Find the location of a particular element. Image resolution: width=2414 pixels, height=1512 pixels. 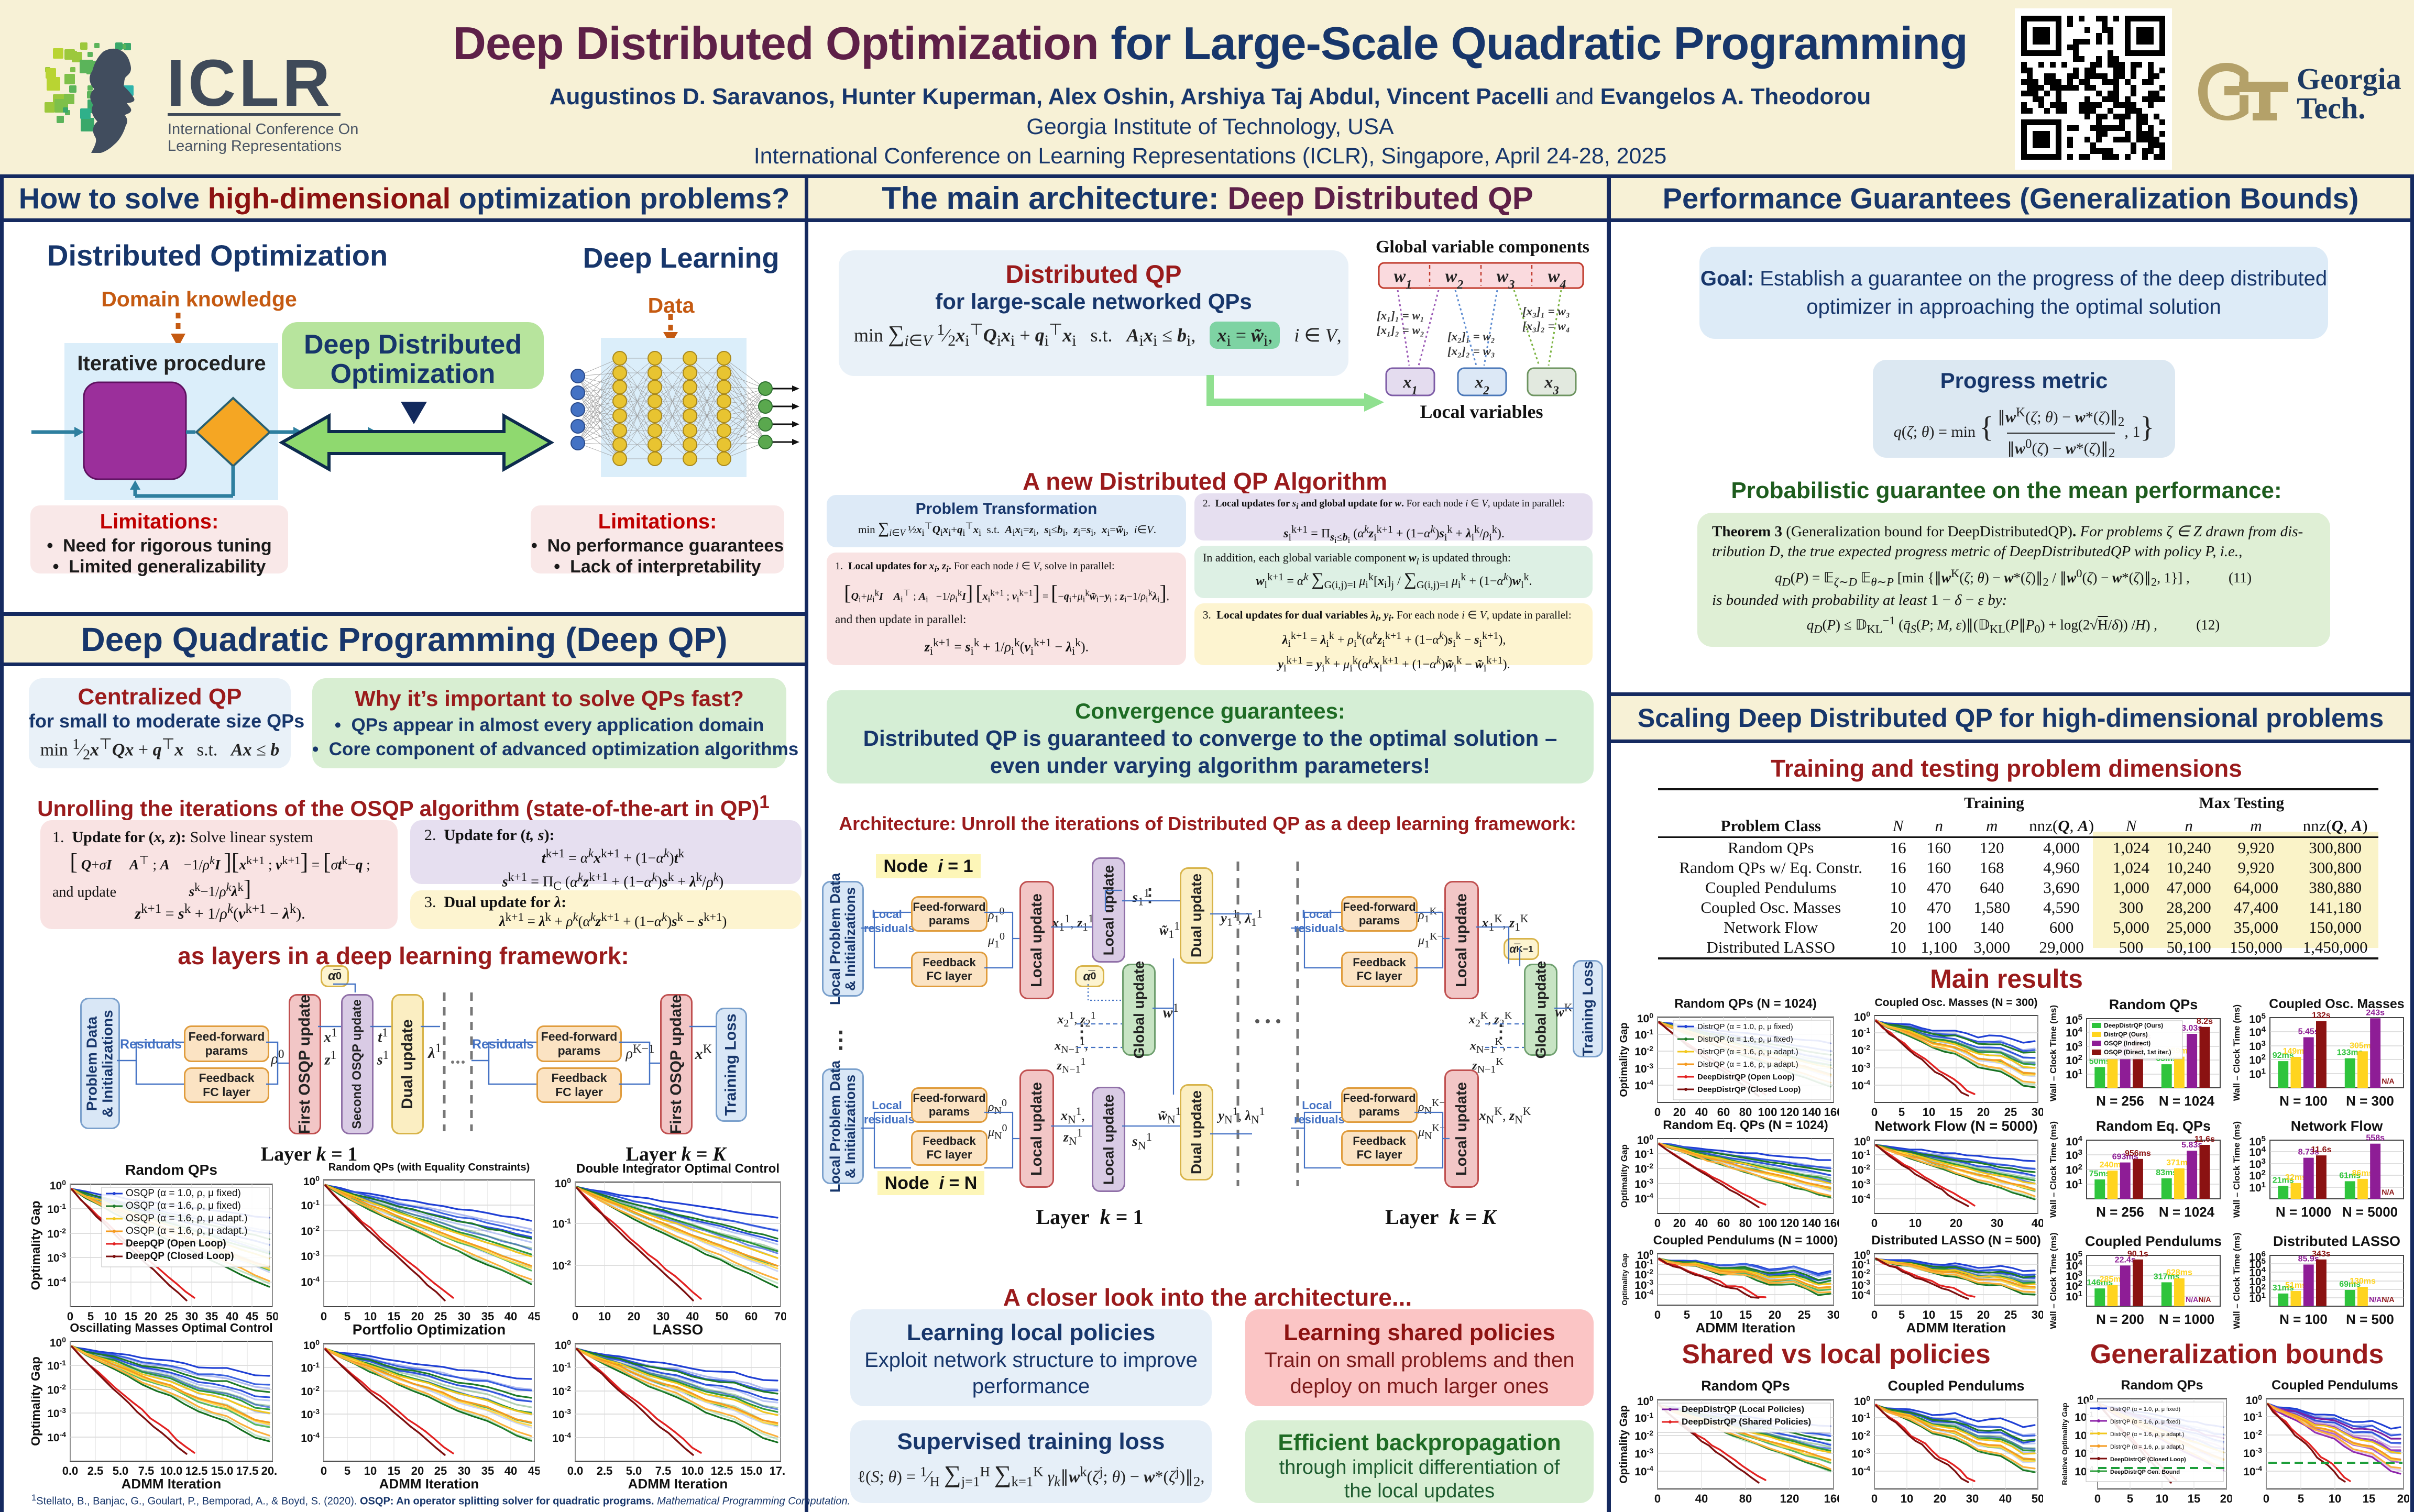

svg-text: 50ms is located at coordinates (2100, 1062).